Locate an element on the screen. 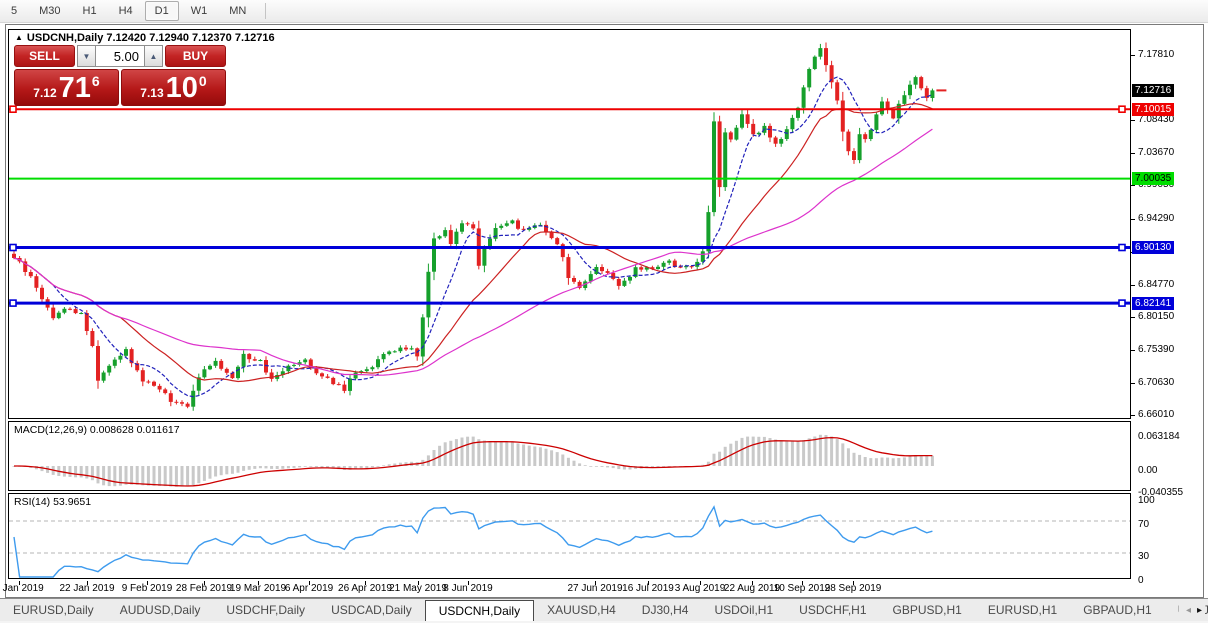 Image resolution: width=1208 pixels, height=623 pixels. collapse-chart-icon: ▲ is located at coordinates (19, 37).